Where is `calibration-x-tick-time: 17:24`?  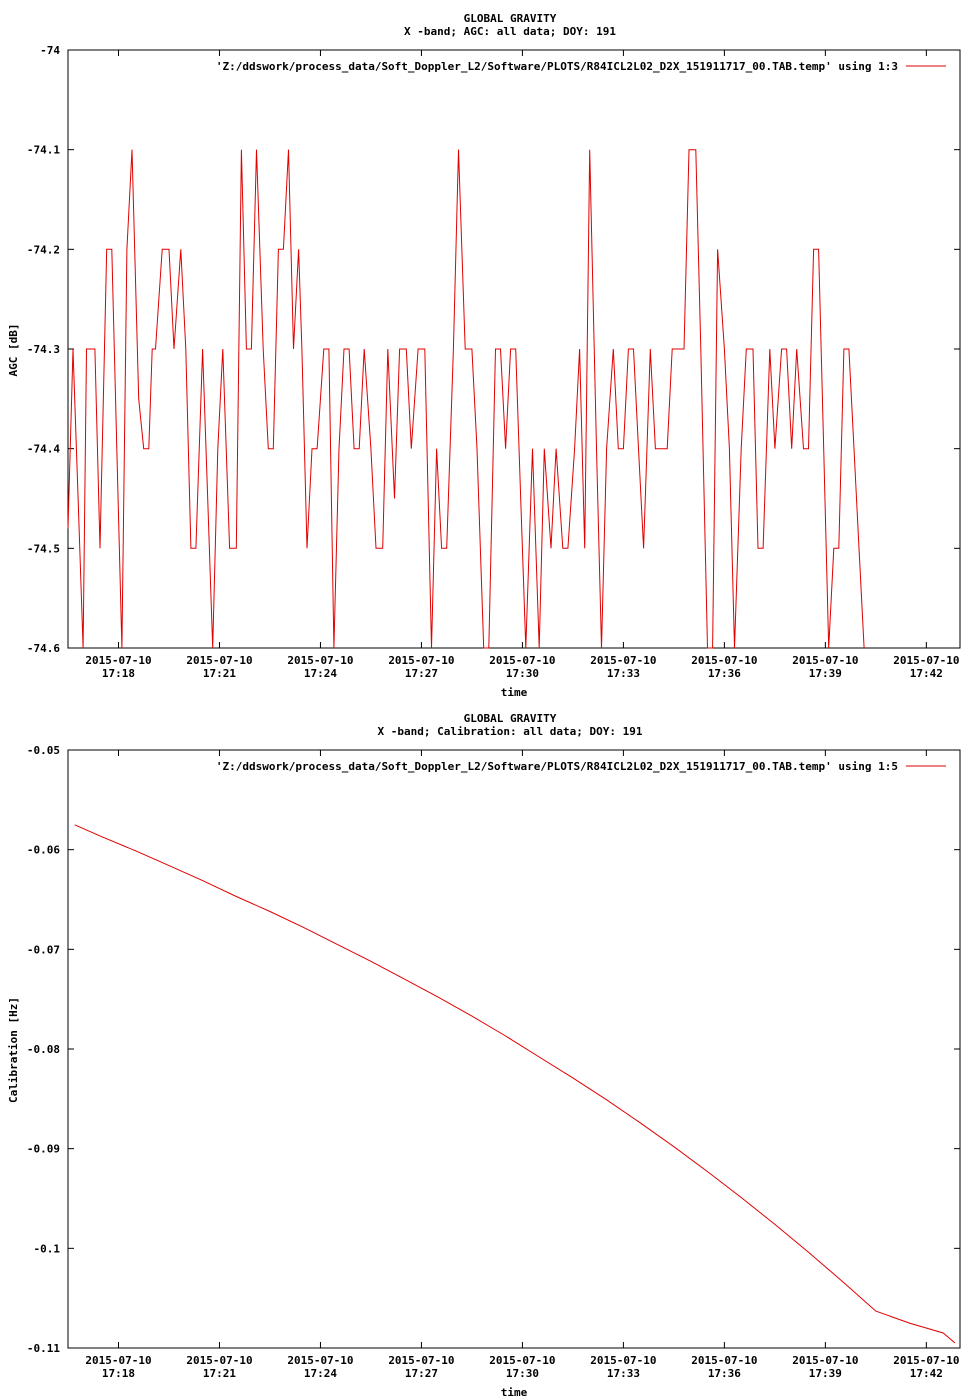 calibration-x-tick-time: 17:24 is located at coordinates (320, 1373).